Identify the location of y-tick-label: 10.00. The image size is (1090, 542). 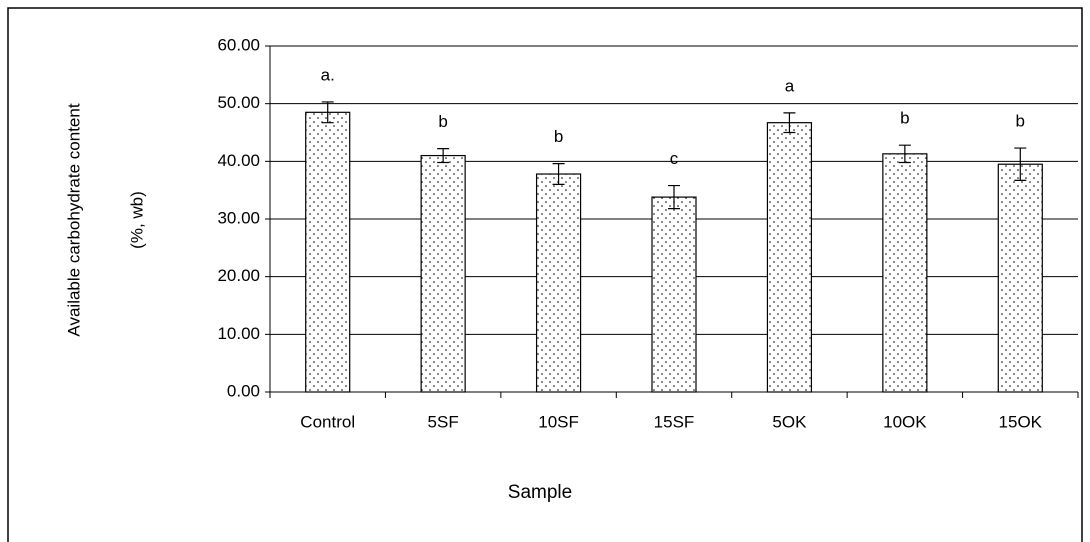
(238, 333).